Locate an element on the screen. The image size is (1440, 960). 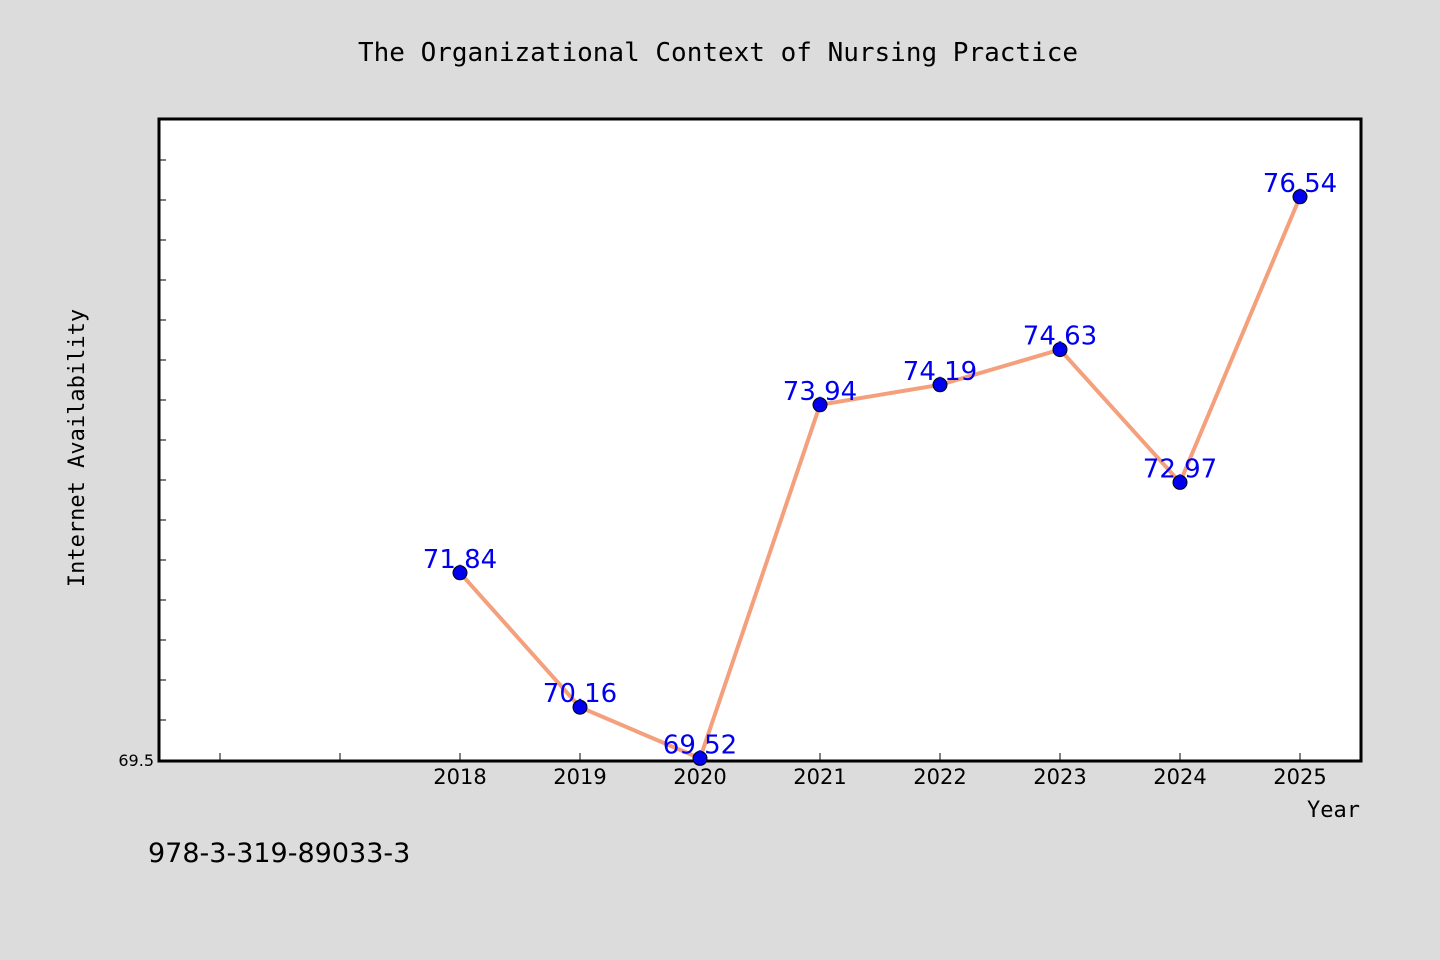
x-tick-label: 2020 is located at coordinates (699, 777).